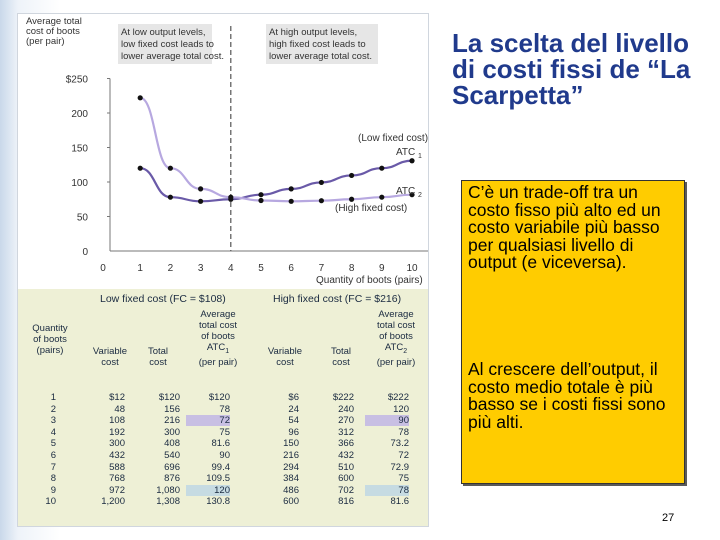 This screenshot has width=720, height=540. I want to click on table-cell: 216, so click(172, 421).